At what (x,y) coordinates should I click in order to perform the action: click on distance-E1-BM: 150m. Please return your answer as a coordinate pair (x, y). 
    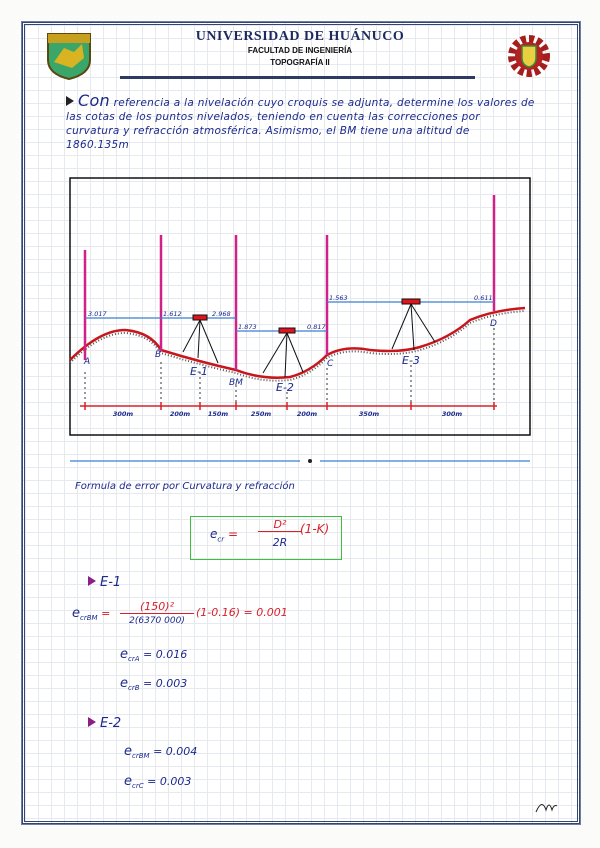
    Looking at the image, I should click on (218, 414).